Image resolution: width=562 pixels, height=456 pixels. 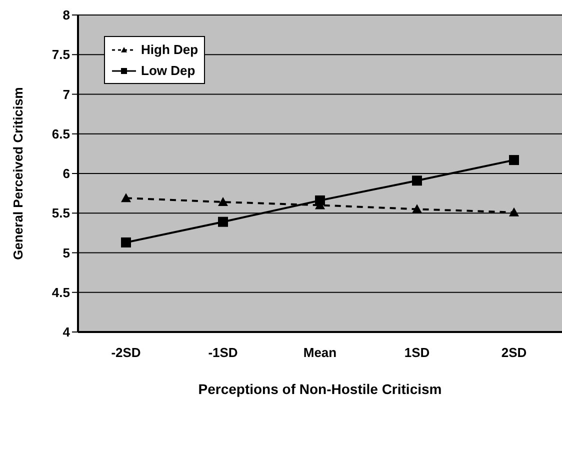 I want to click on y-tick-label: 6, so click(x=66, y=174).